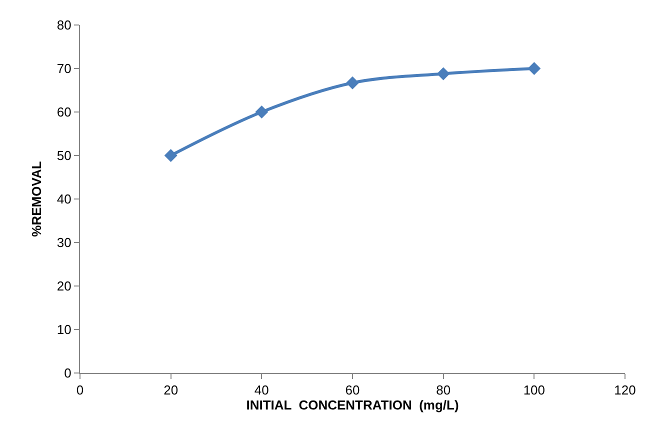 The image size is (648, 421). I want to click on y-tick-label: 20, so click(64, 286).